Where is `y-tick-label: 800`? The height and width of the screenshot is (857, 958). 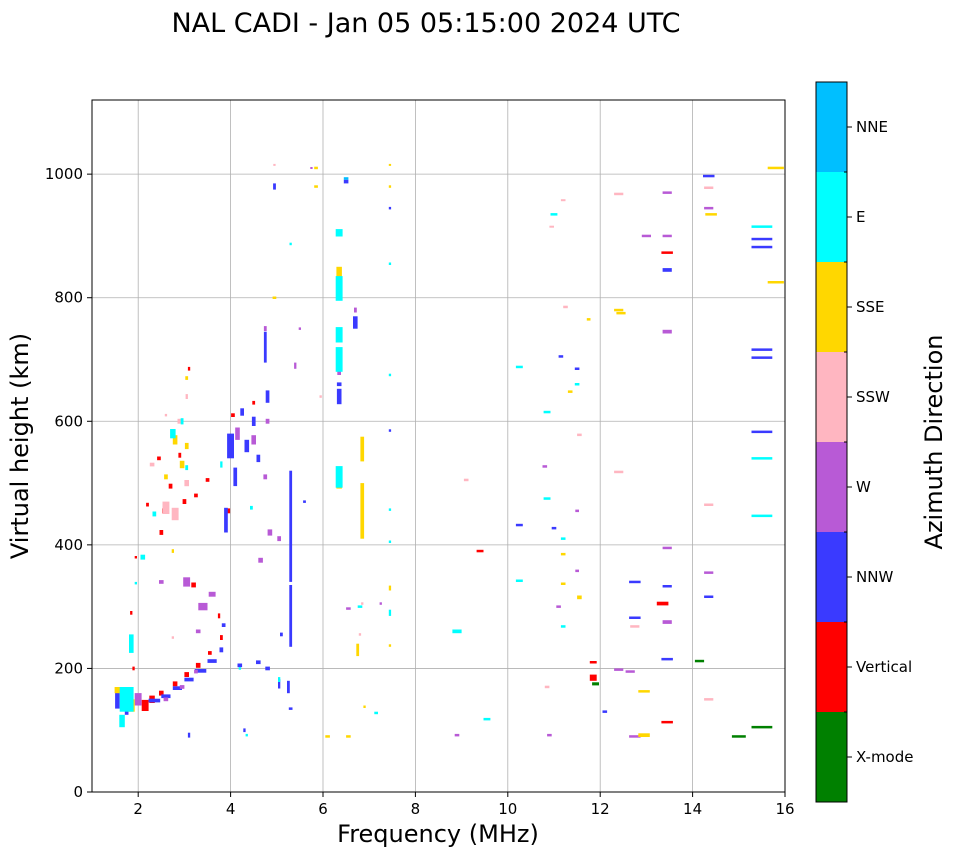 y-tick-label: 800 is located at coordinates (68, 298).